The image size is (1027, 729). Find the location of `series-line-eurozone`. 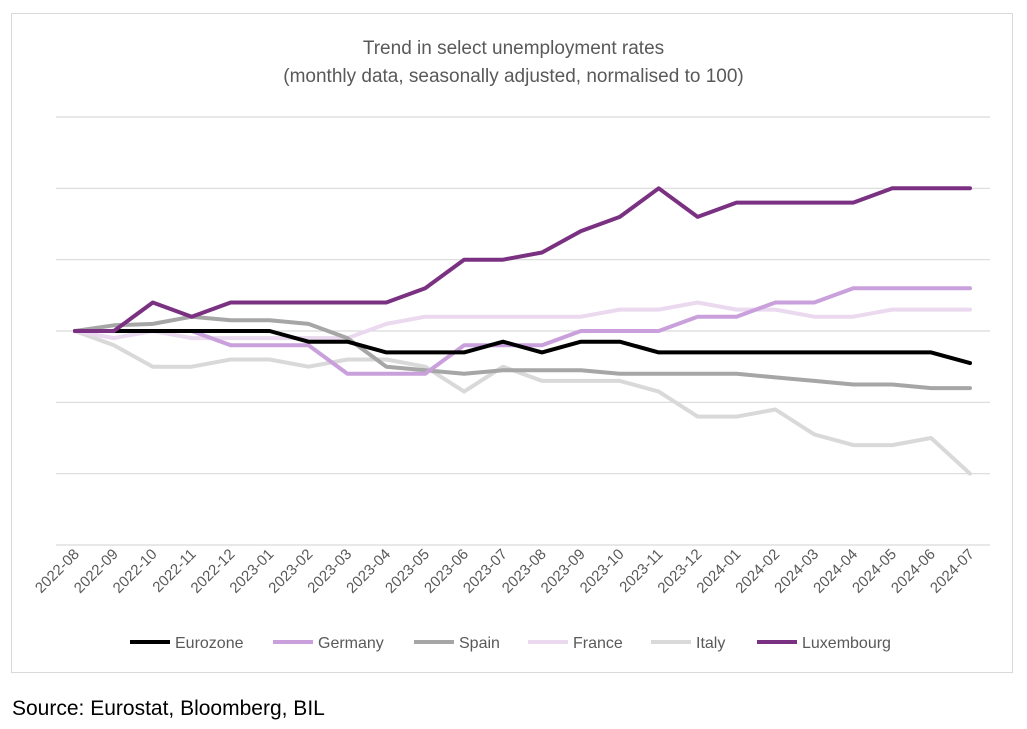

series-line-eurozone is located at coordinates (522, 347).